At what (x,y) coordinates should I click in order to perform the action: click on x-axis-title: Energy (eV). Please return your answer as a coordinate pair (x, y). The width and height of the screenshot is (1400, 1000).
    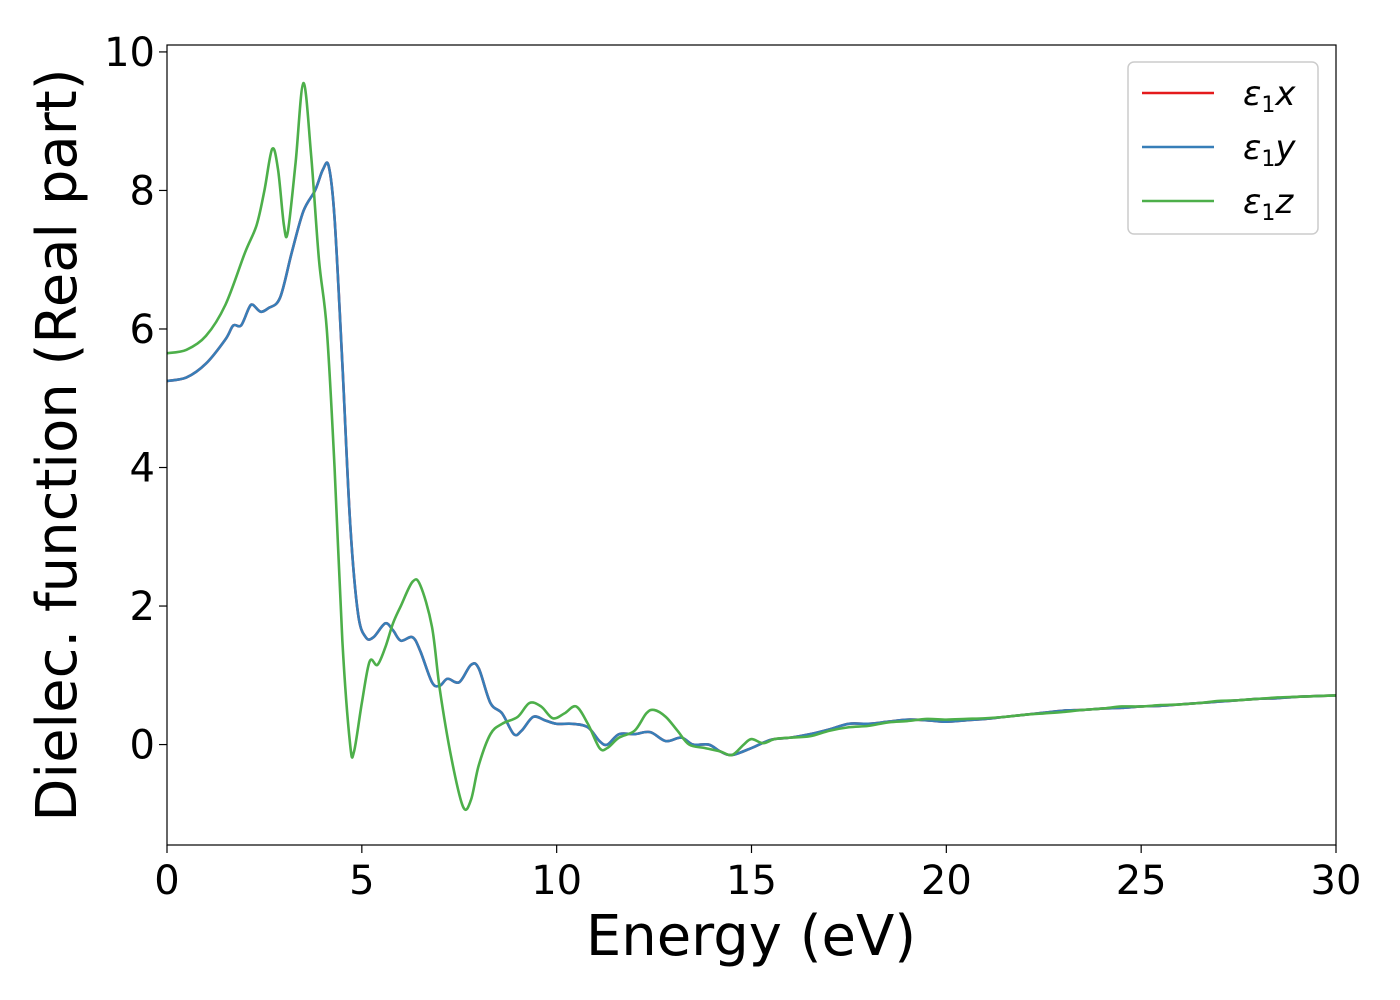
    Looking at the image, I should click on (751, 936).